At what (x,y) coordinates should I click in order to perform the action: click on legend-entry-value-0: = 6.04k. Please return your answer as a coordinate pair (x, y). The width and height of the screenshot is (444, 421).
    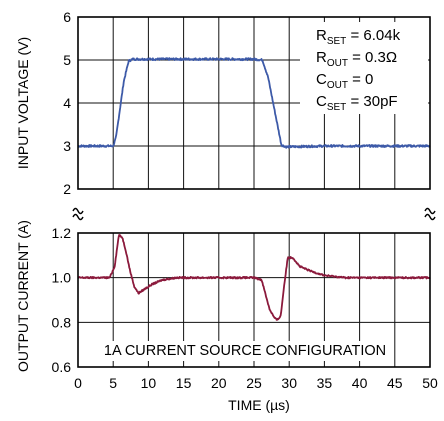
    Looking at the image, I should click on (373, 35).